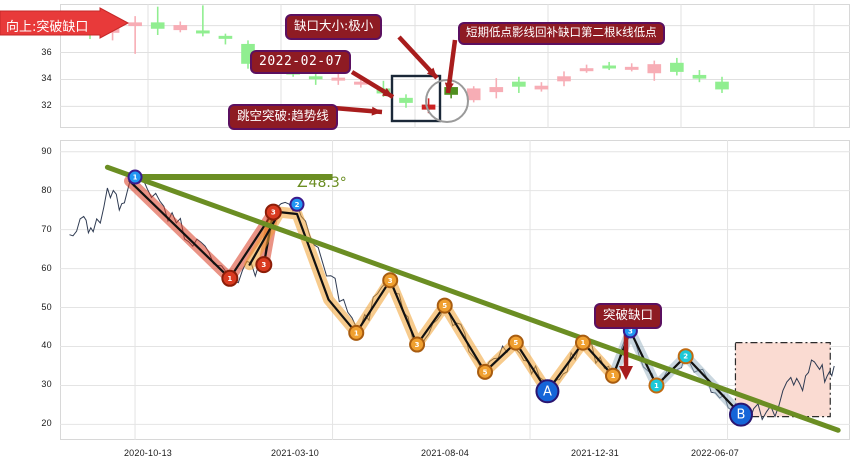  Describe the element at coordinates (46, 267) in the screenshot. I see `main-y-tick: 60` at that location.